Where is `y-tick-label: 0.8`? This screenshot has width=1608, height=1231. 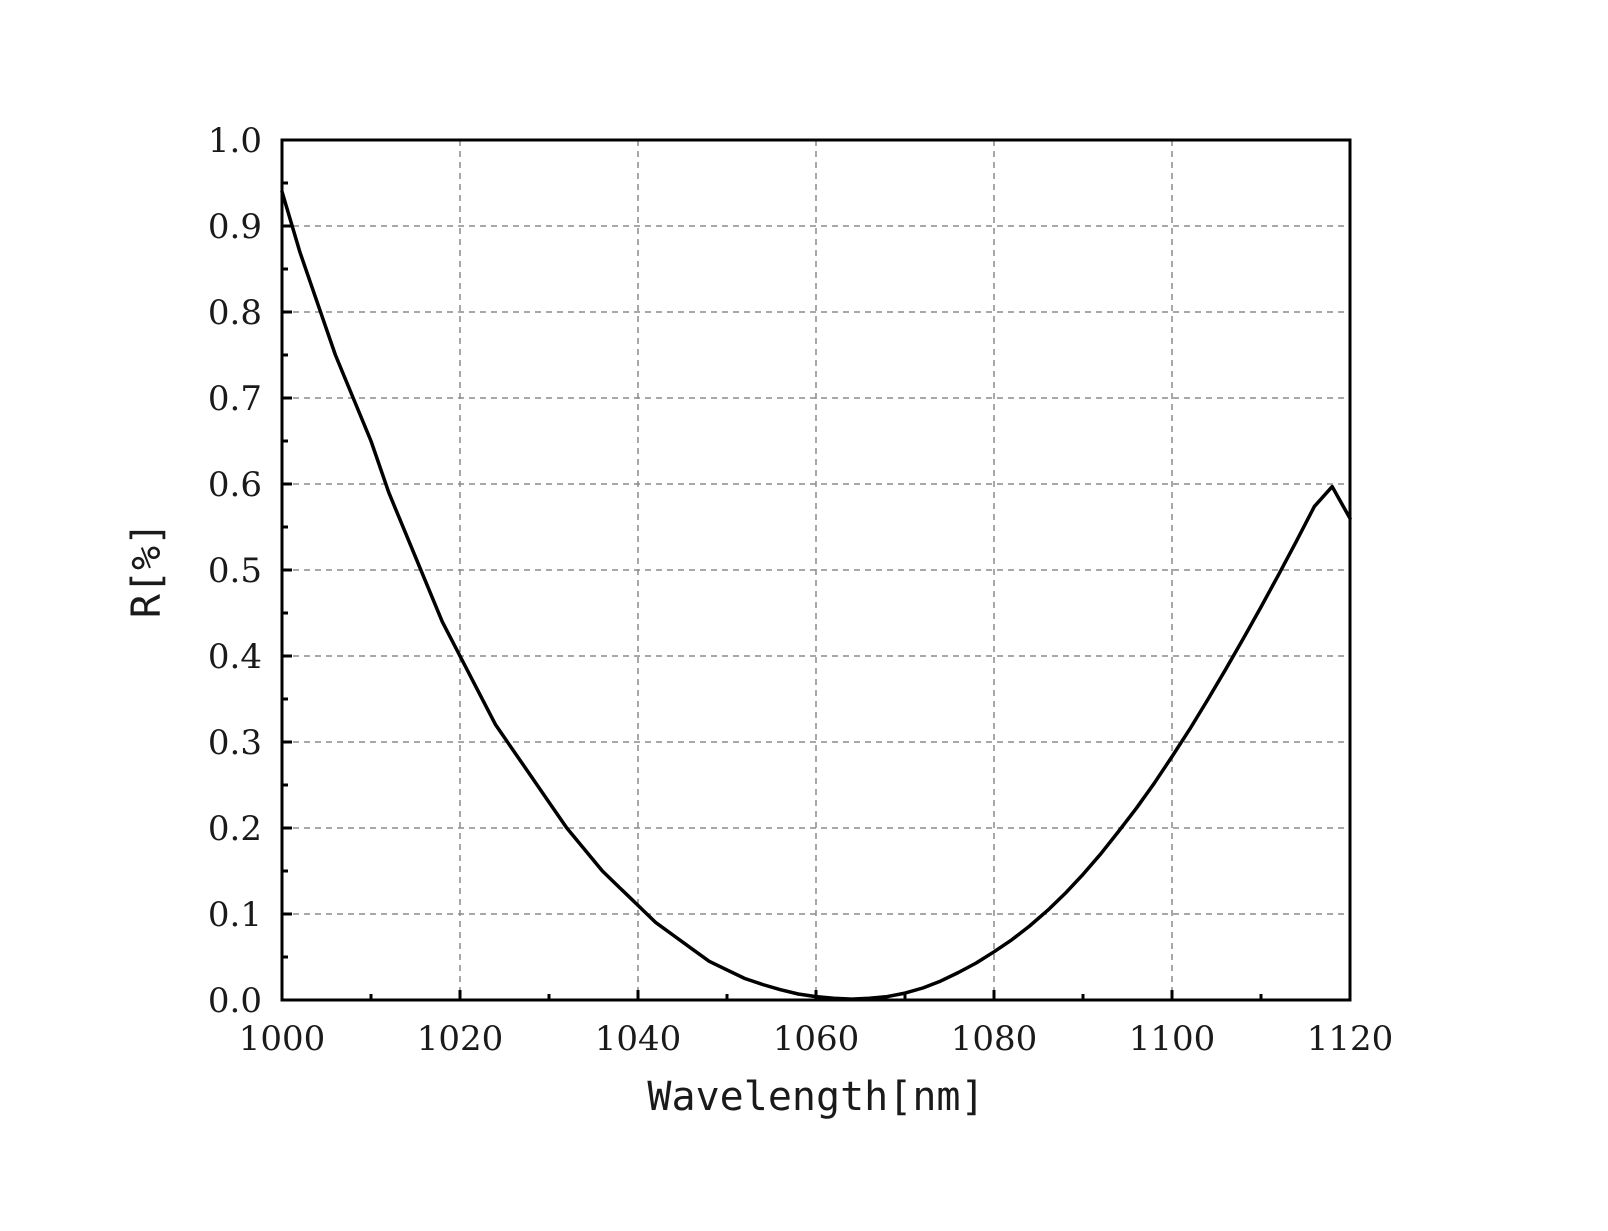 y-tick-label: 0.8 is located at coordinates (235, 313).